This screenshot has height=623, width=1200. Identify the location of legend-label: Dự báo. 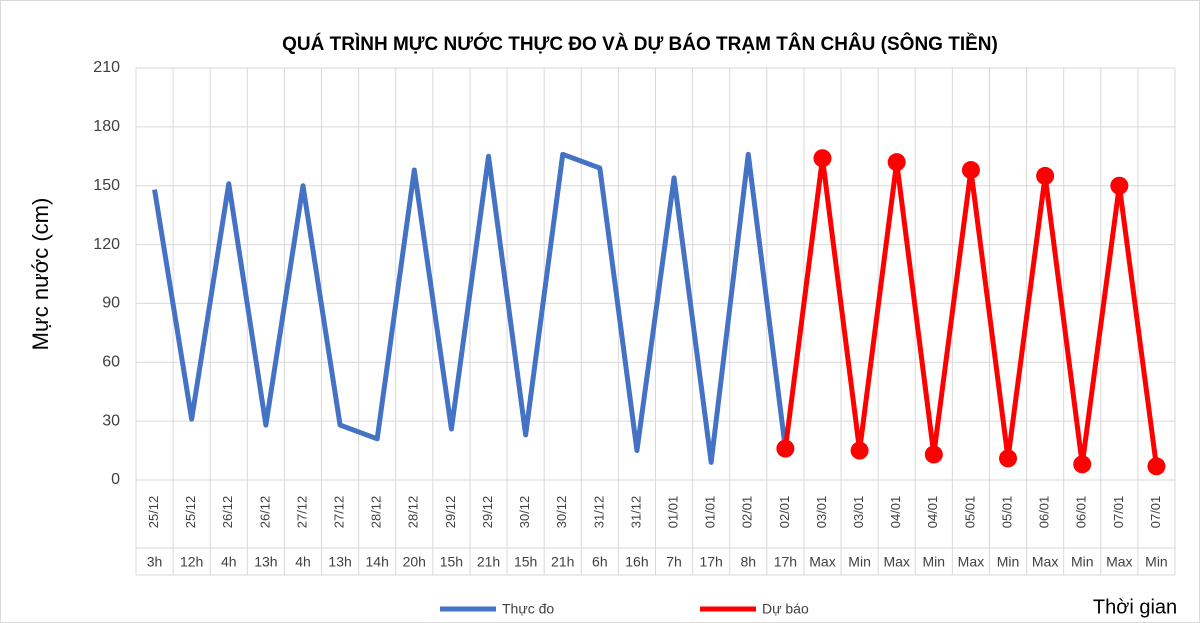
(785, 609).